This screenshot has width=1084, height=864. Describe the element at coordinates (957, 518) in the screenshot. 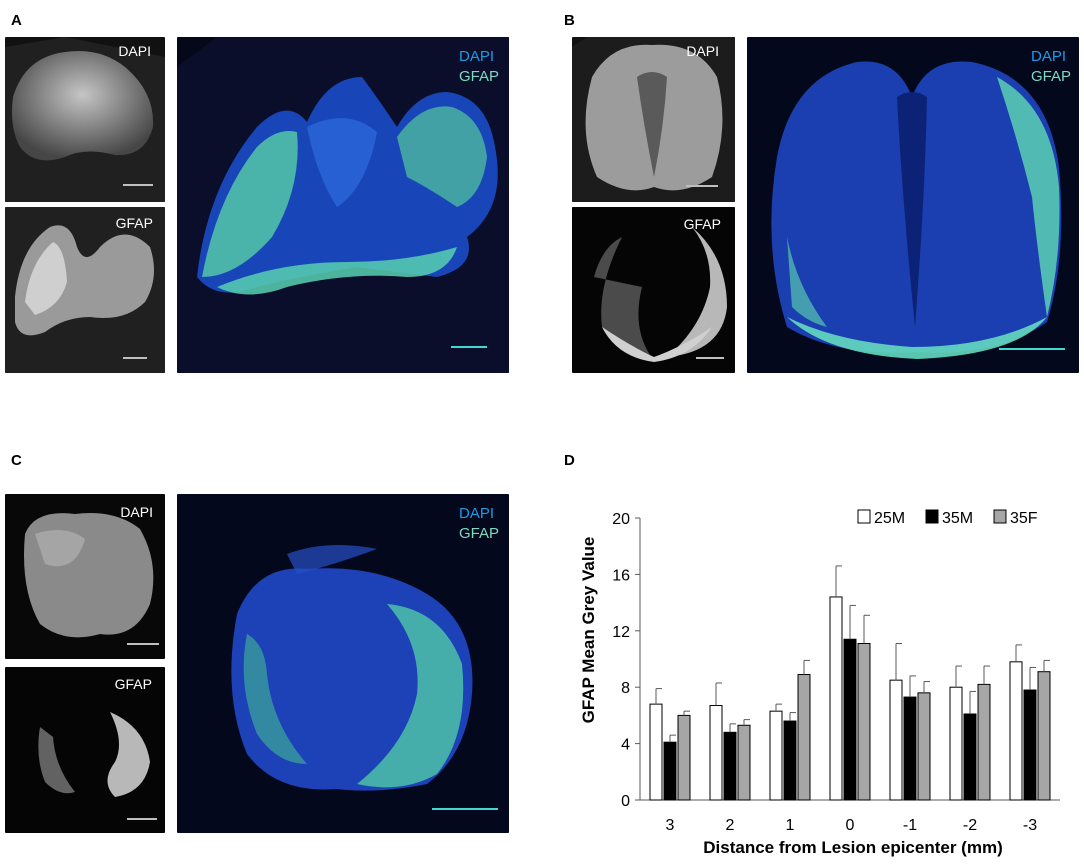

I see `legend-label-35M: 35M` at that location.